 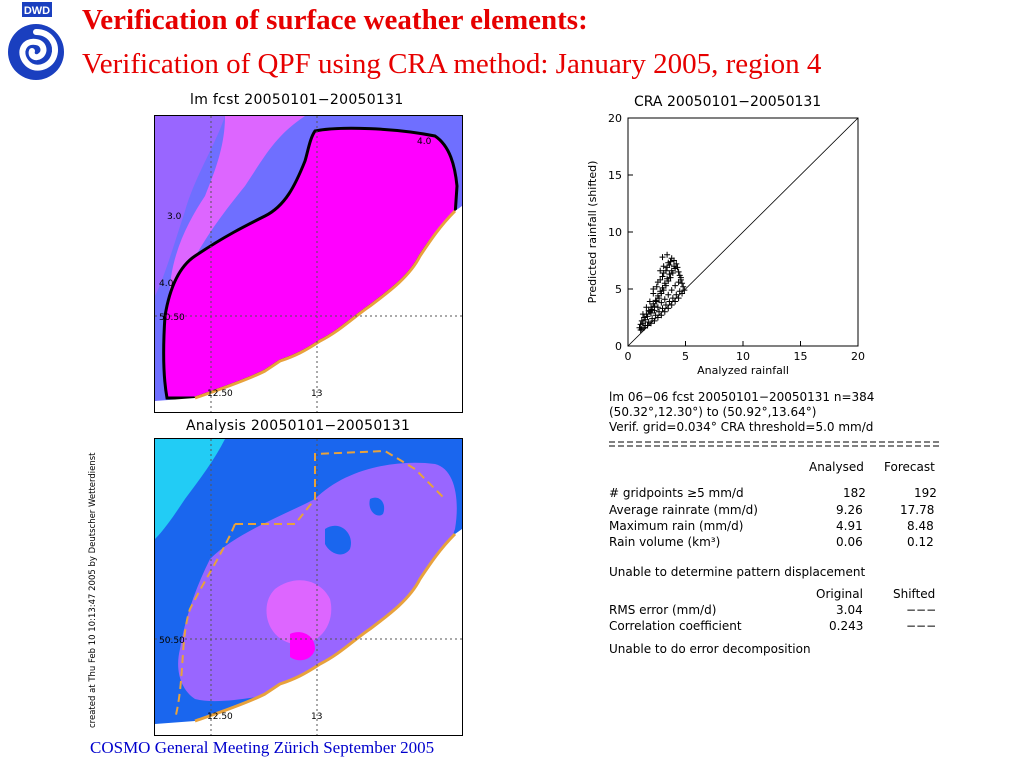 I want to click on note-pattern: Unable to determine pattern displacement, so click(x=737, y=572).